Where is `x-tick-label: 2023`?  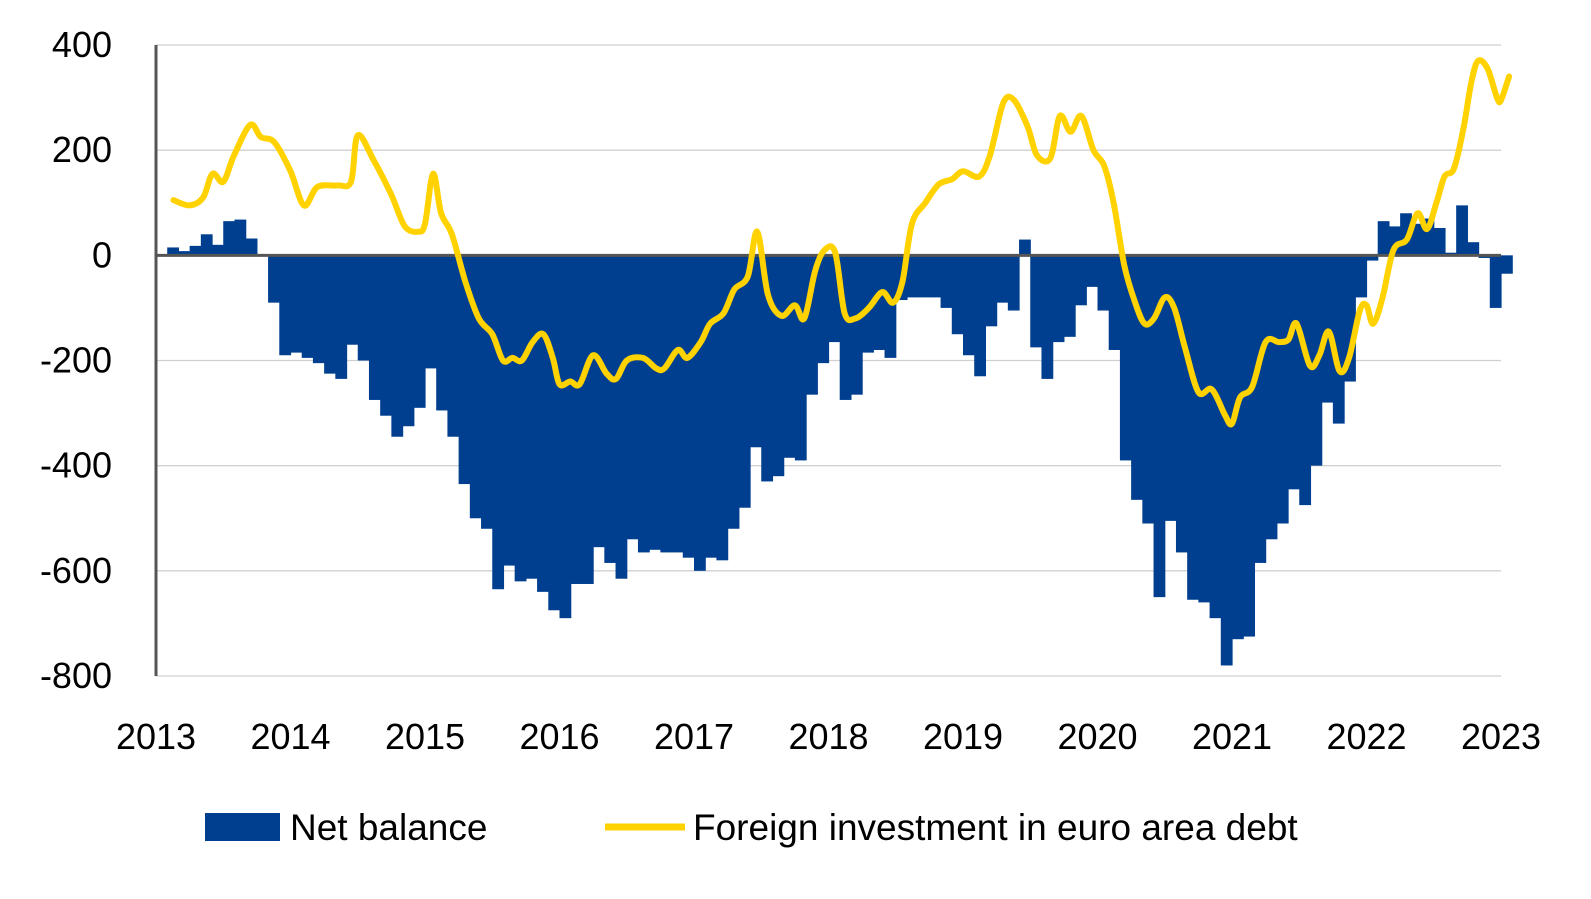
x-tick-label: 2023 is located at coordinates (1501, 736).